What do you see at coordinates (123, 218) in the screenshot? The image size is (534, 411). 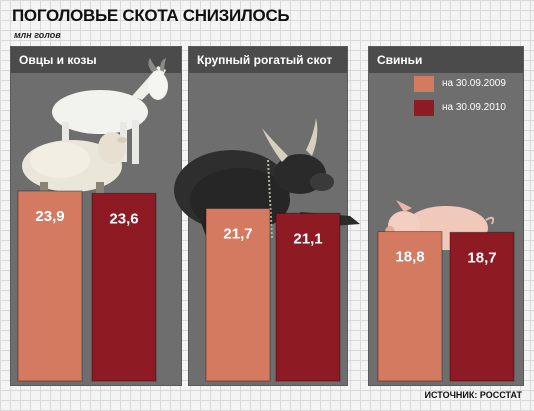 I see `bar-value-label: 23,6` at bounding box center [123, 218].